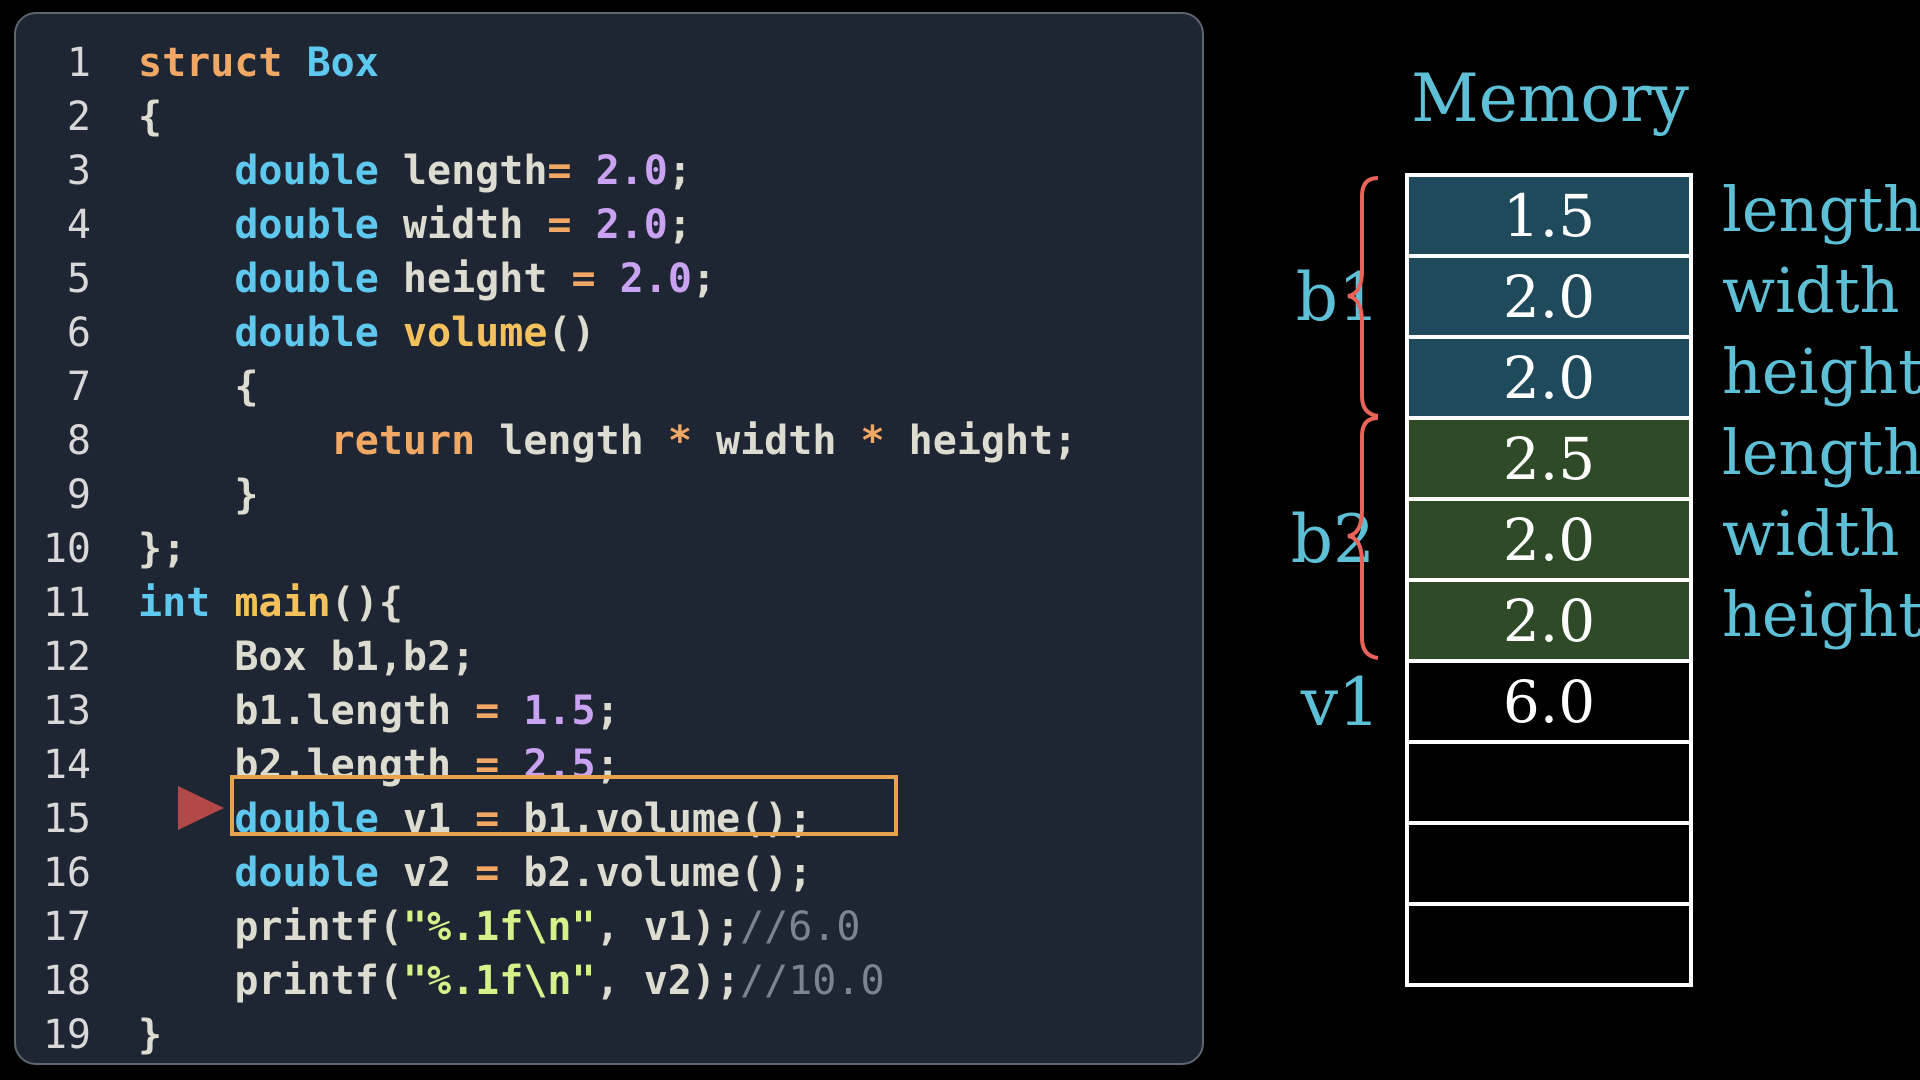 The width and height of the screenshot is (1920, 1080). I want to click on line-number: 12, so click(66, 657).